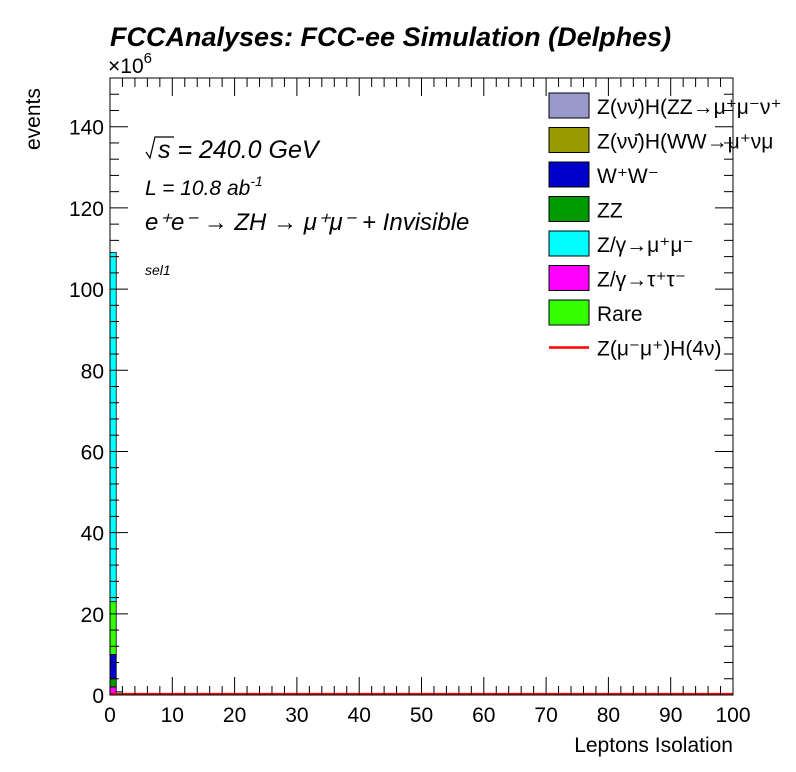 The image size is (796, 772). I want to click on y-exponent-label: ×10⁶, so click(130, 64).